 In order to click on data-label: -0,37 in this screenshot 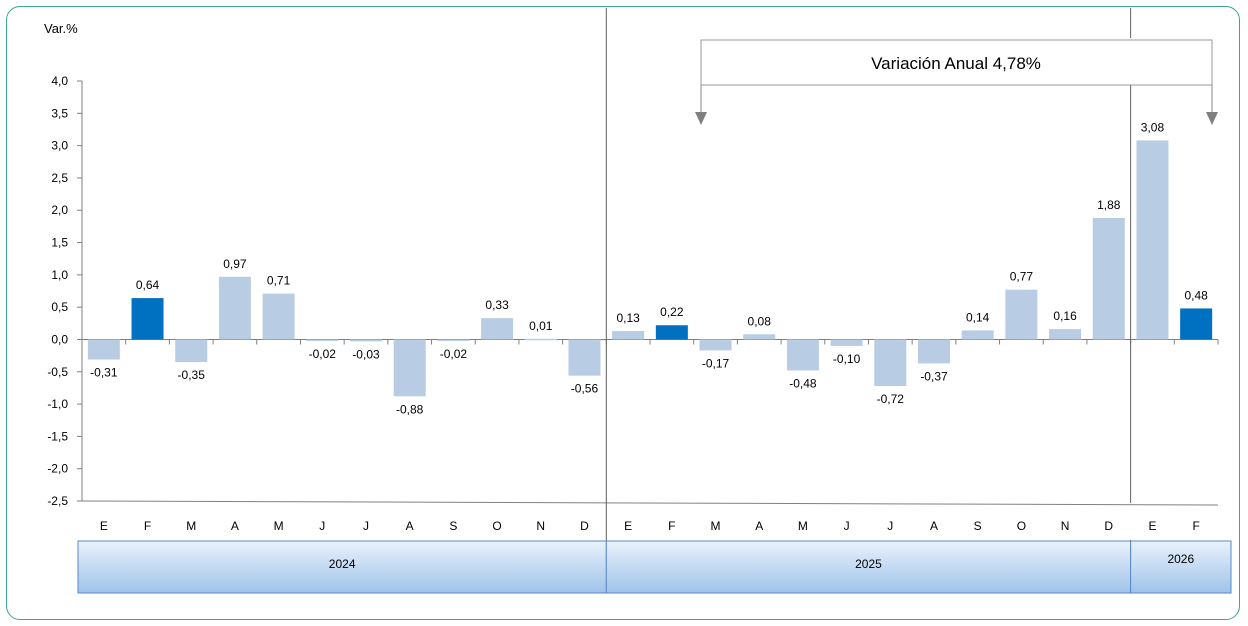, I will do `click(934, 376)`.